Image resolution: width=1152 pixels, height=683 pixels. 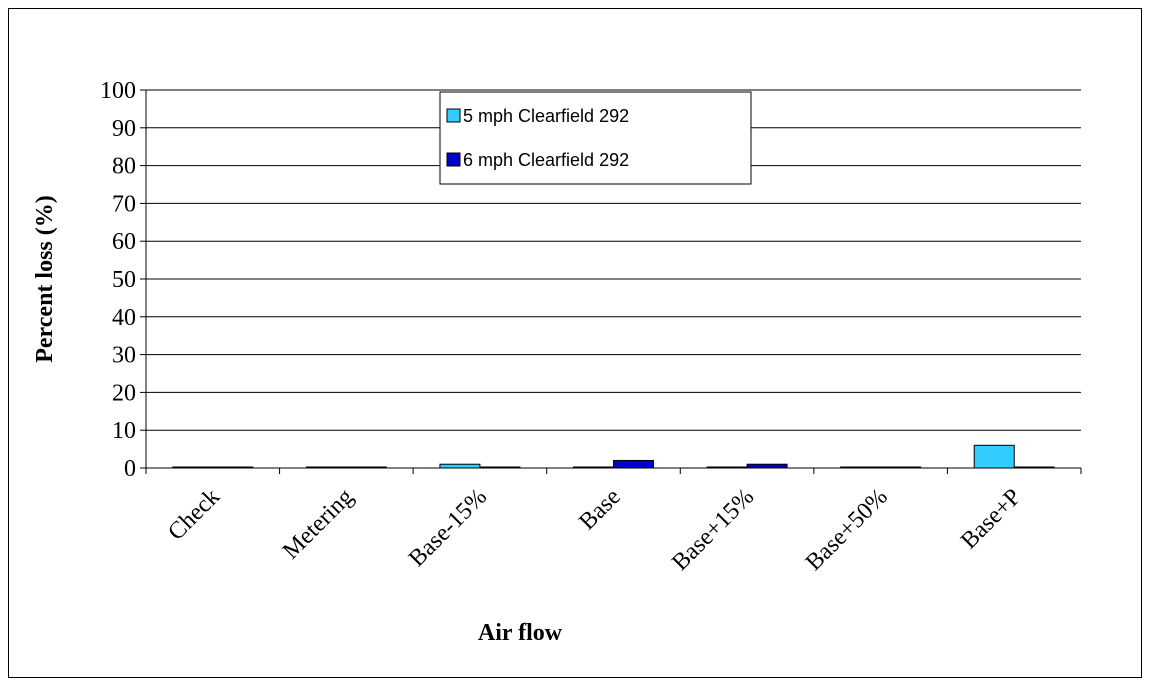 I want to click on x-tick-label: Check, so click(x=194, y=515).